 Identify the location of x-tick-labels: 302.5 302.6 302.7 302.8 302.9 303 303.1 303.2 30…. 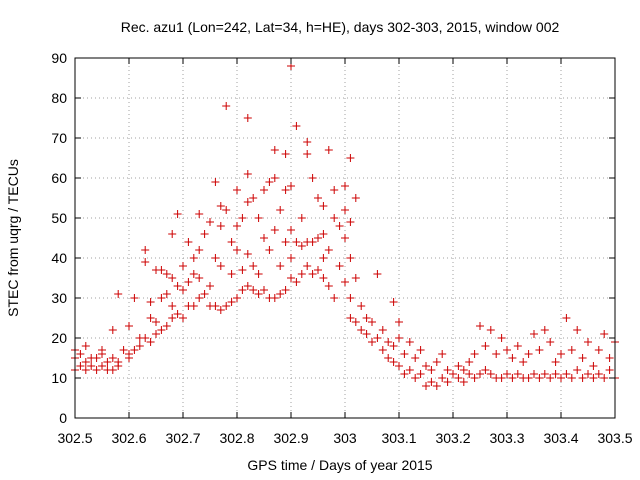
(344, 438).